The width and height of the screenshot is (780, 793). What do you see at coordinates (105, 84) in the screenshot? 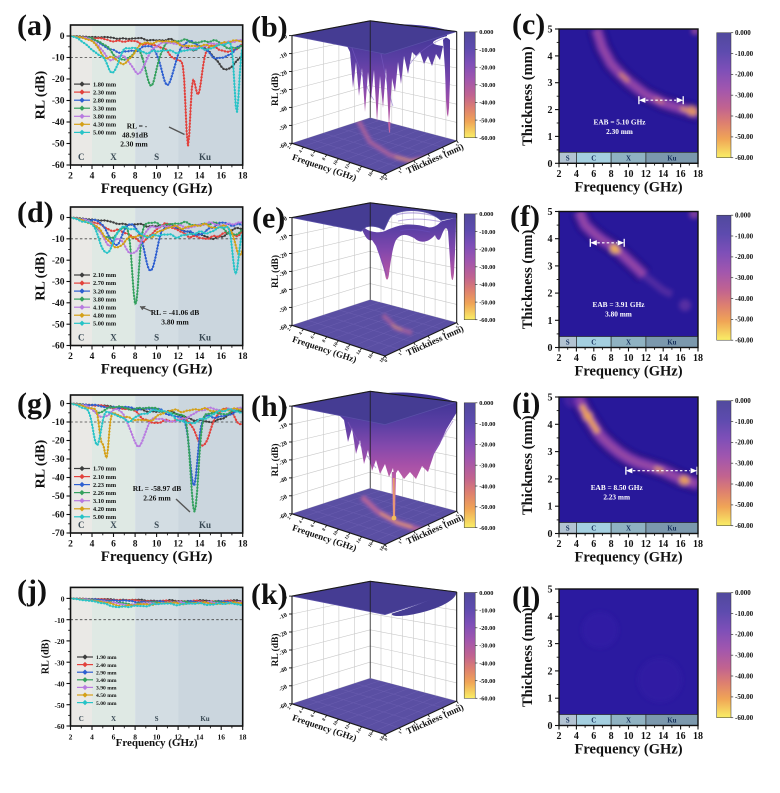
I see `svg-text: 1.80 mm` at bounding box center [105, 84].